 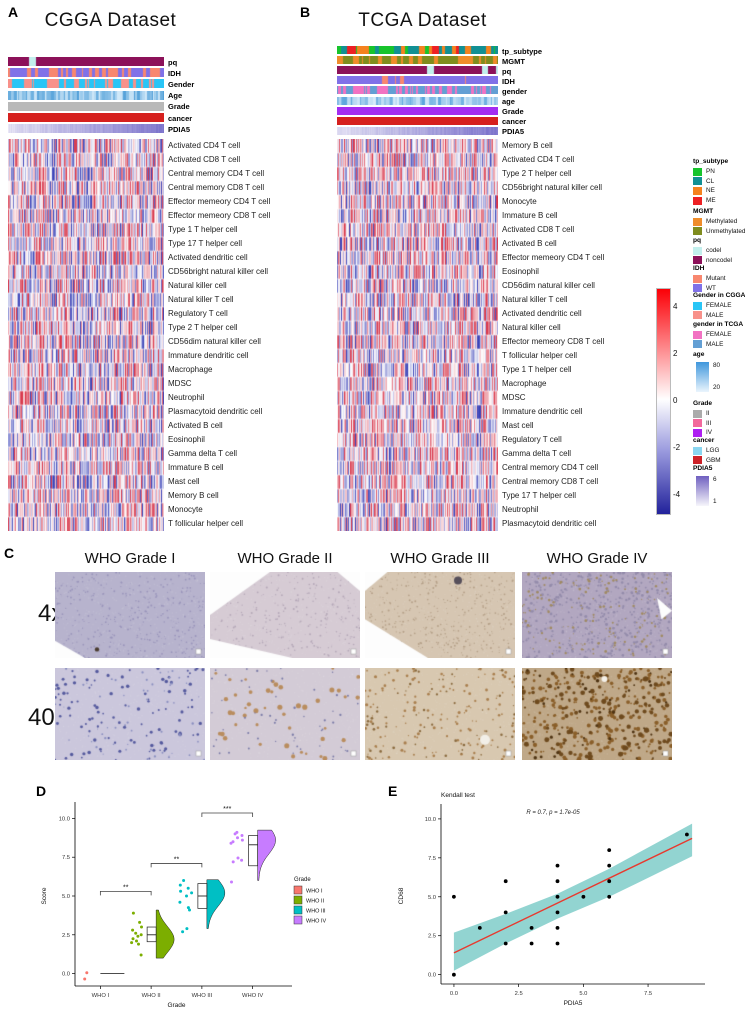 What do you see at coordinates (538, 229) in the screenshot?
I see `heatmap-row-label: Activated CD8 T cell` at bounding box center [538, 229].